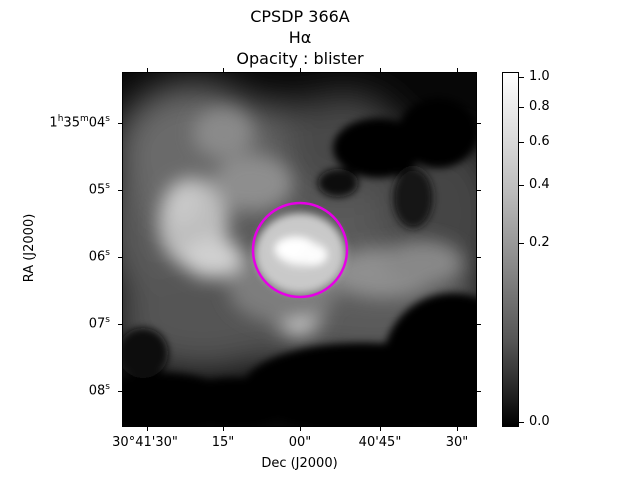 The width and height of the screenshot is (640, 480). Describe the element at coordinates (99, 189) in the screenshot. I see `y-tick-label: 05s` at that location.